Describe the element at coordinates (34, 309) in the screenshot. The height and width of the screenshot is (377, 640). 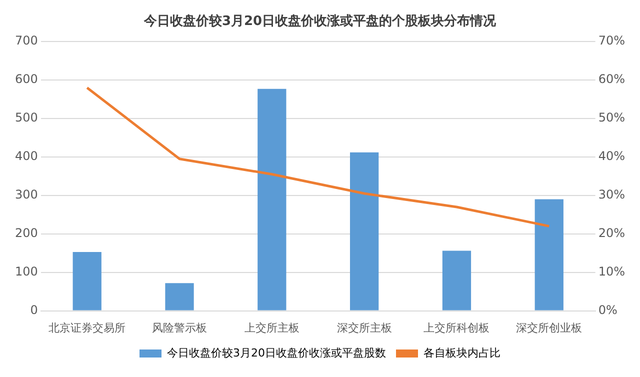
I see `y-tick-label: 0` at that location.